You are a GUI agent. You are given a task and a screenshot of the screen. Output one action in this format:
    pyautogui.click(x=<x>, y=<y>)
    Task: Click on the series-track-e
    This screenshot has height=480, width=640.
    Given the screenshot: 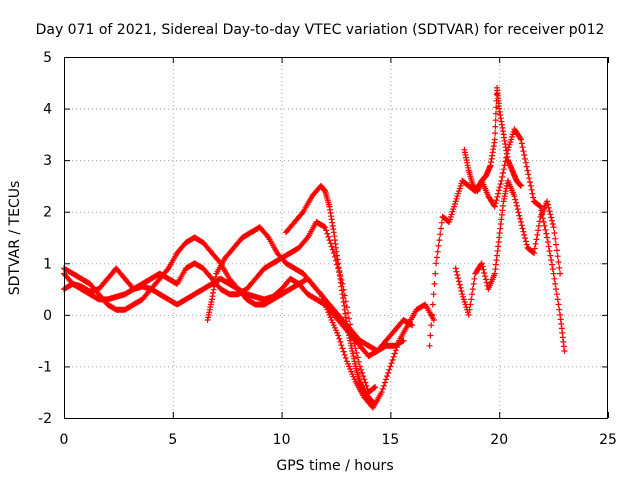 What is the action you would take?
    pyautogui.click(x=329, y=294)
    